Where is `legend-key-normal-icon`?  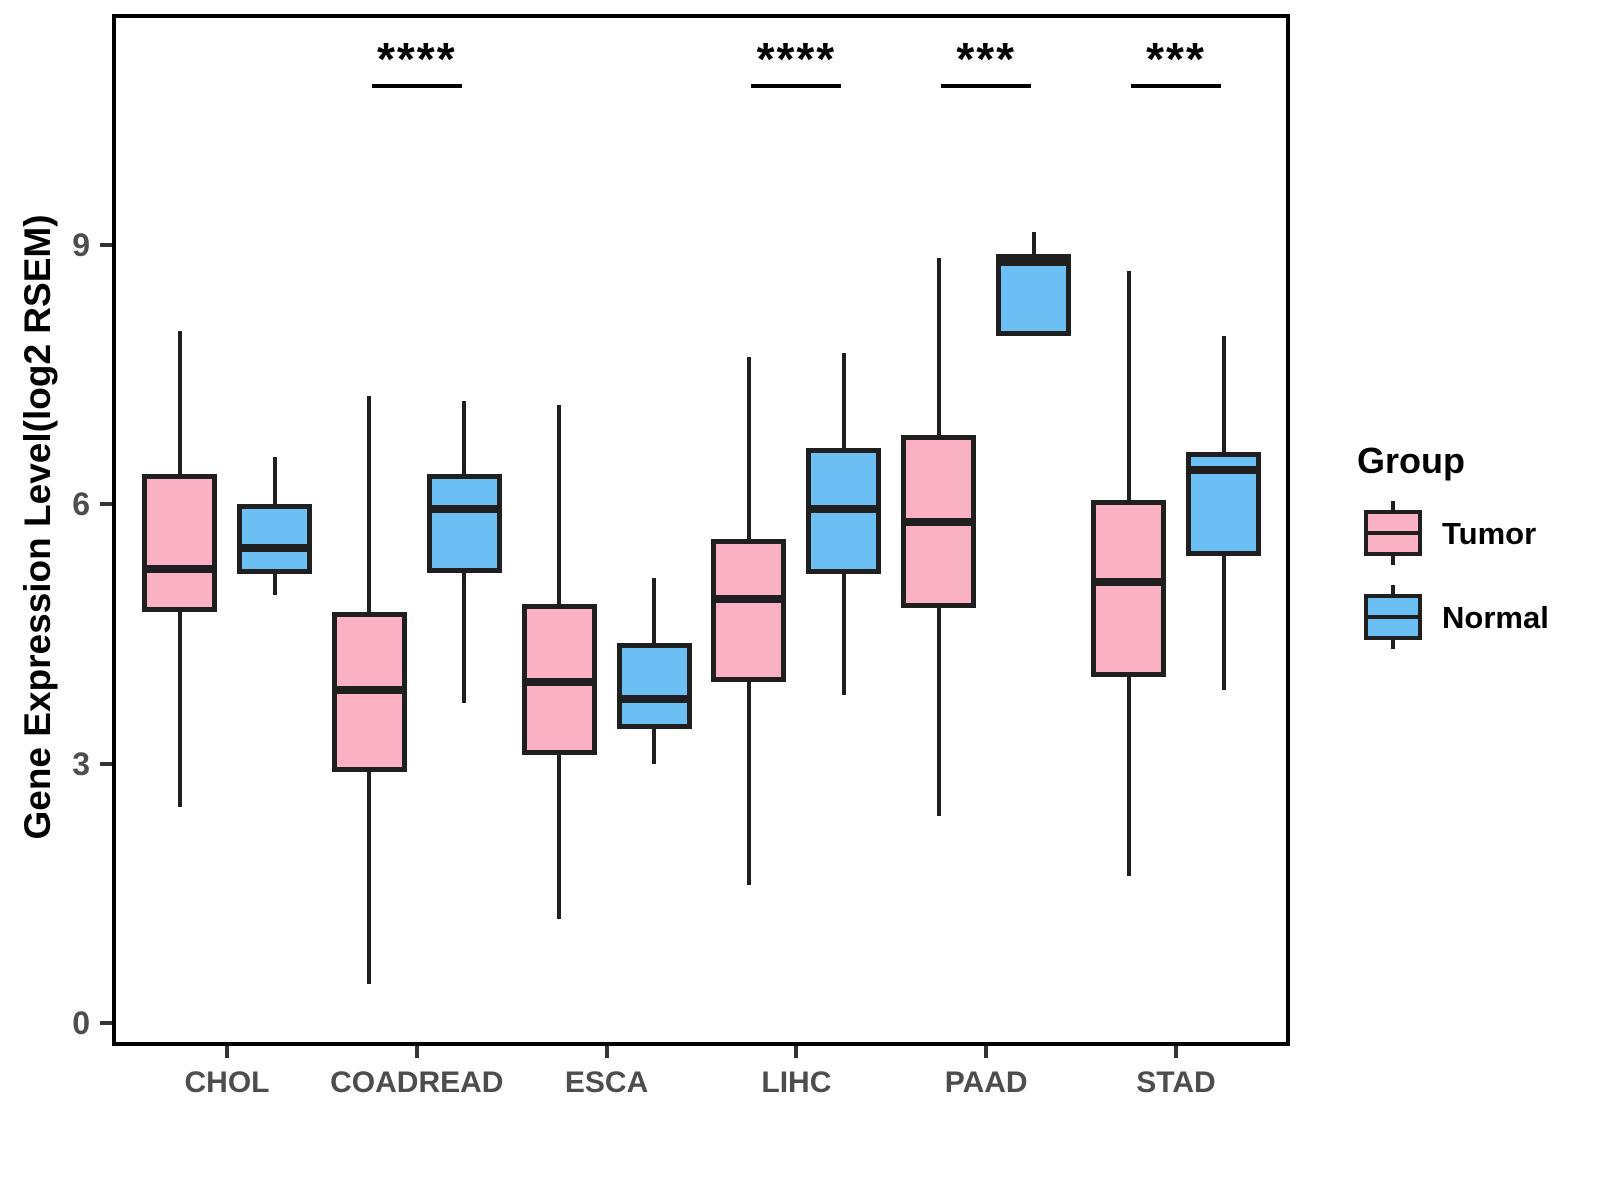 legend-key-normal-icon is located at coordinates (1393, 617).